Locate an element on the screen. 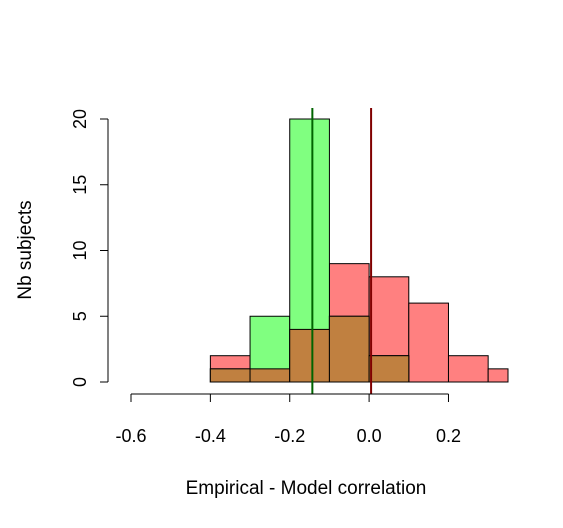 This screenshot has width=563, height=528. y-tick-label-4: 20 is located at coordinates (80, 119).